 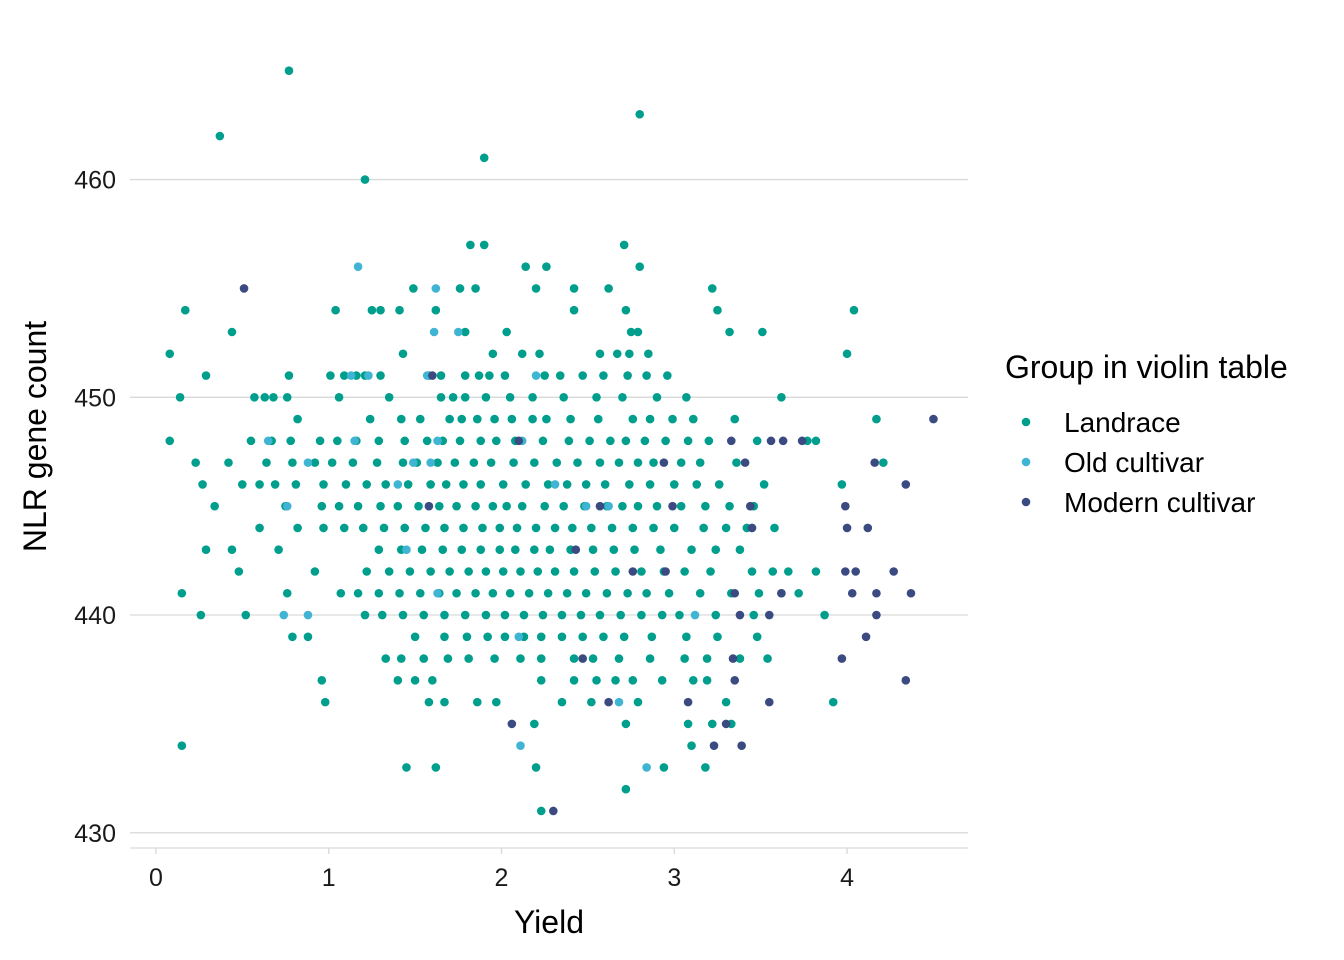 What do you see at coordinates (502, 878) in the screenshot?
I see `x-tick-label: 2` at bounding box center [502, 878].